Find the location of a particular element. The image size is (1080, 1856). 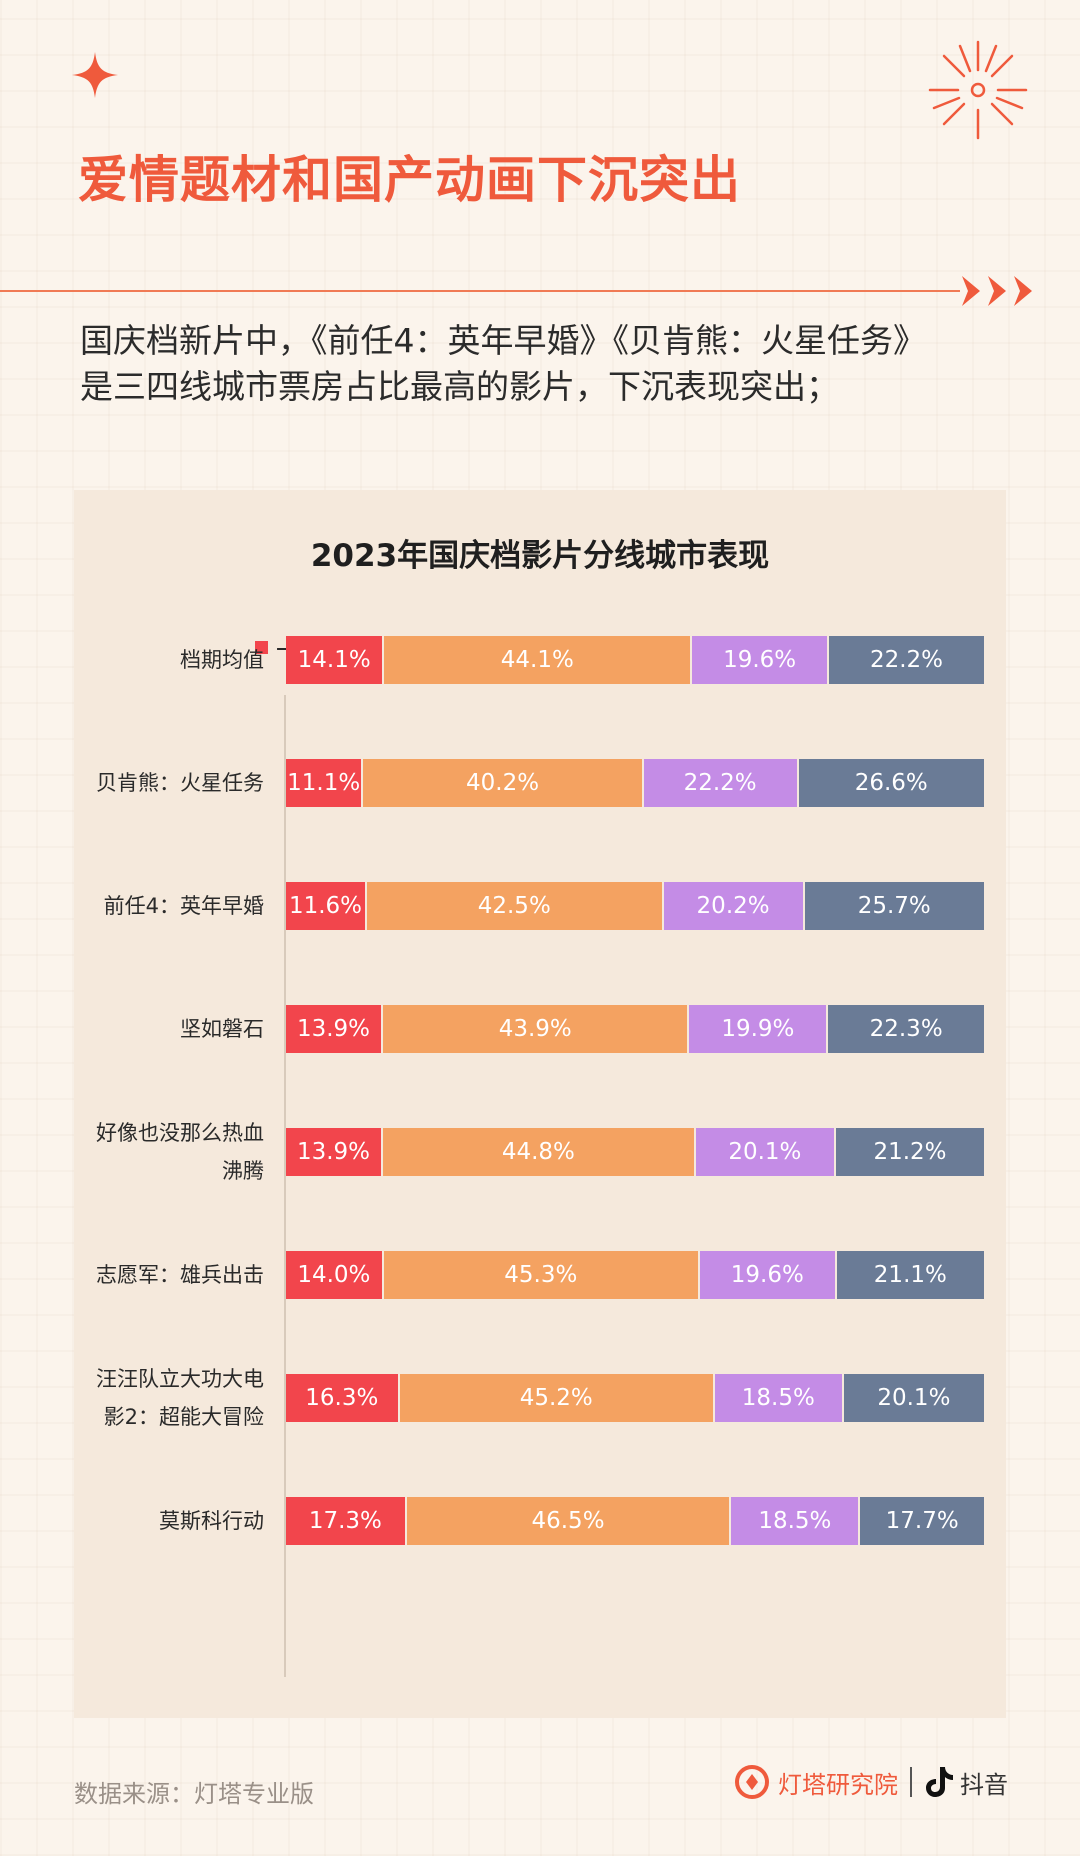

data-label: 42.5% is located at coordinates (514, 906).